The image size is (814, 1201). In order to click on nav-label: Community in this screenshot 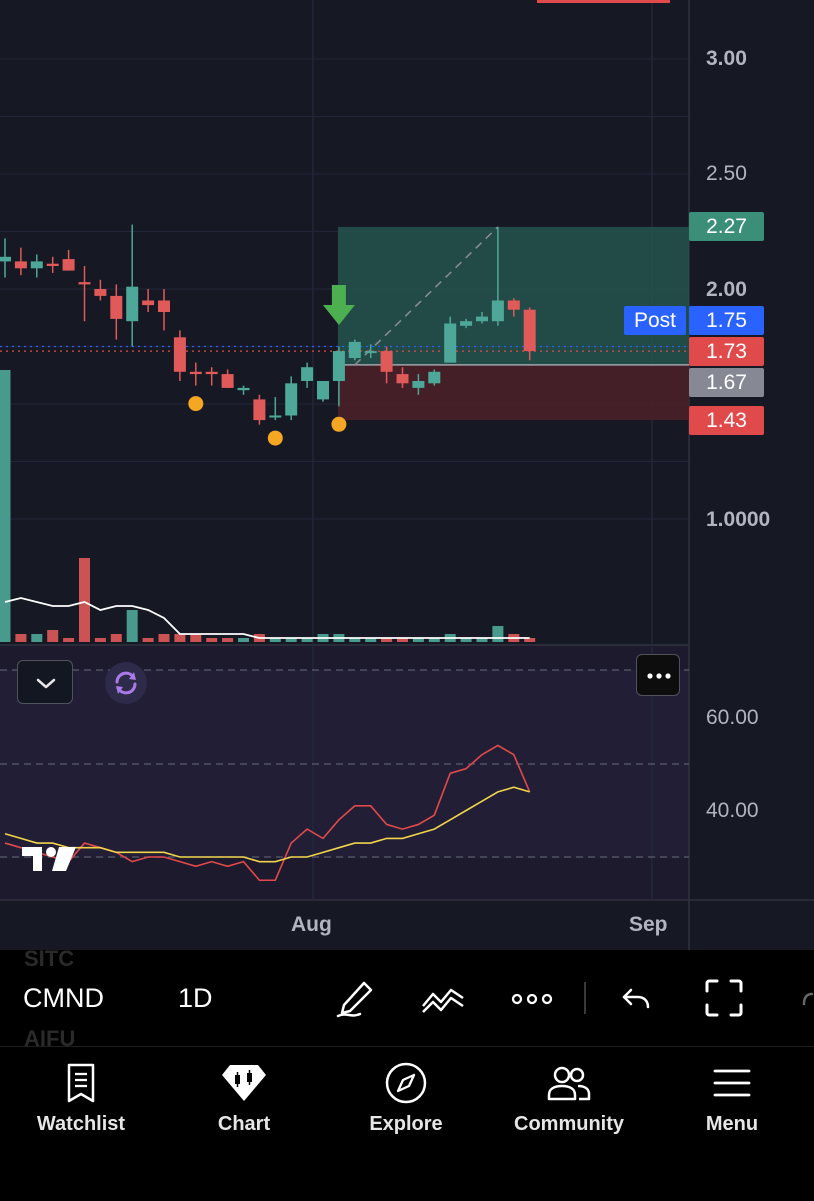, I will do `click(569, 1124)`.